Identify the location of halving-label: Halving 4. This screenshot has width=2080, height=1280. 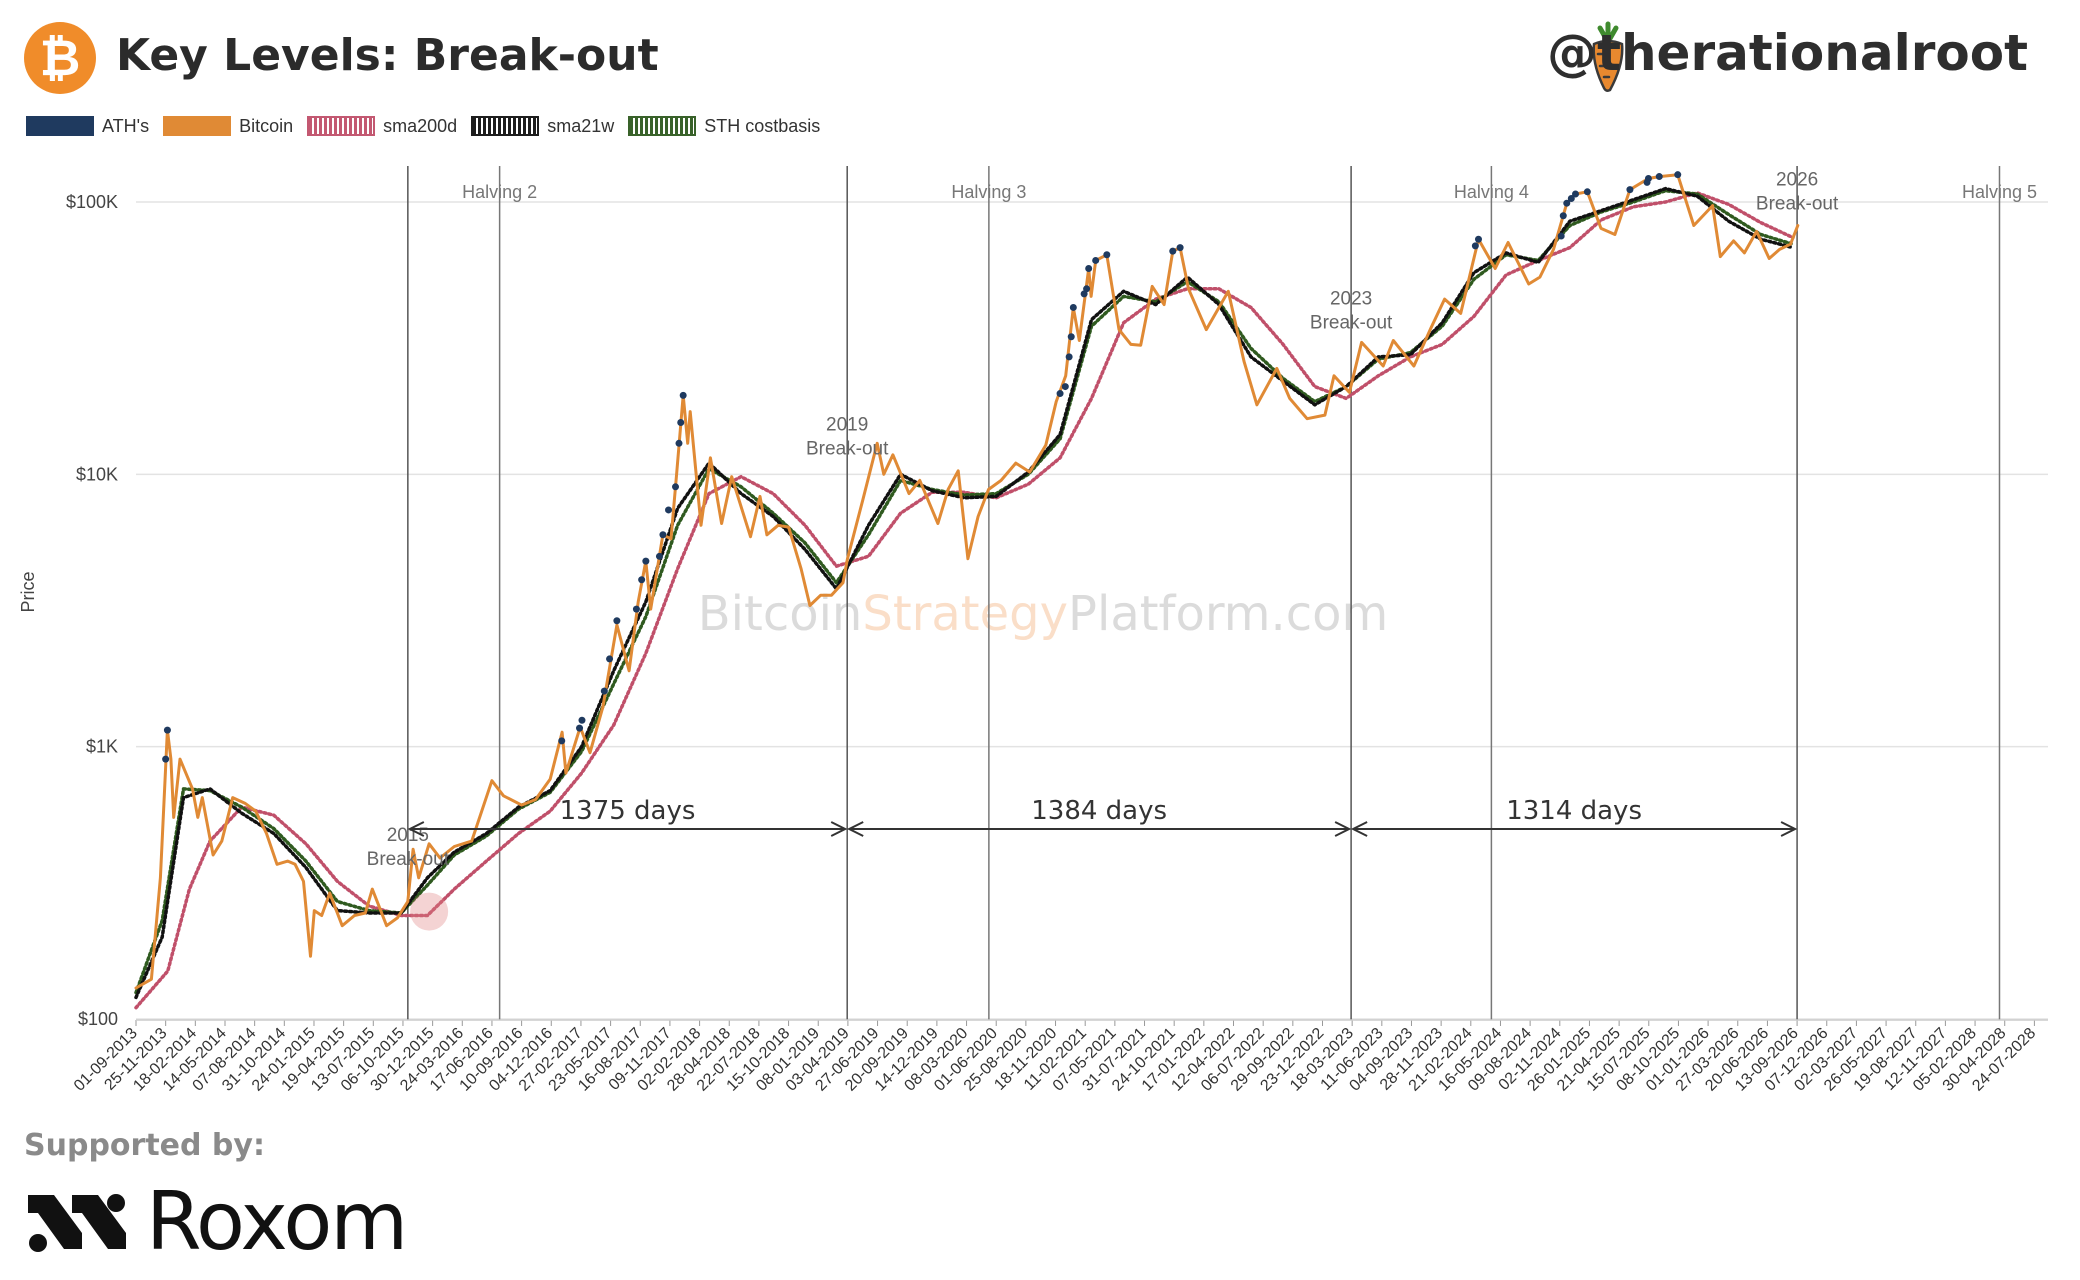
(1491, 192).